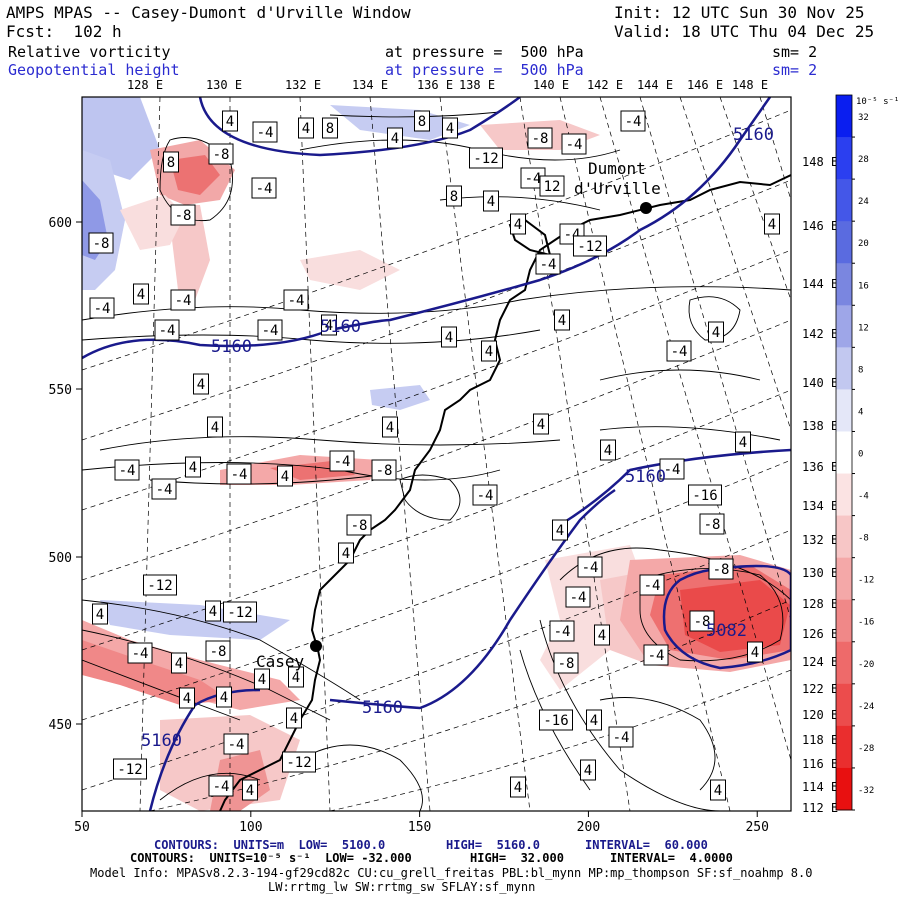 The image size is (900, 900). Describe the element at coordinates (820, 662) in the screenshot. I see `right-lon-label: 124 E` at that location.